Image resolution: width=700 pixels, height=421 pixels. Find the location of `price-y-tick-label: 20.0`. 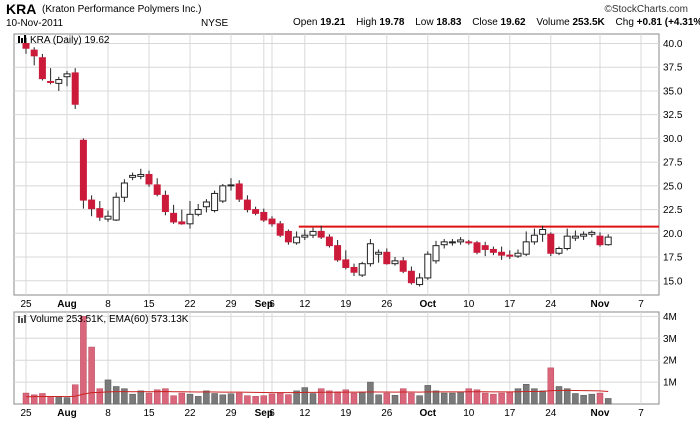

price-y-tick-label: 20.0 is located at coordinates (673, 234).